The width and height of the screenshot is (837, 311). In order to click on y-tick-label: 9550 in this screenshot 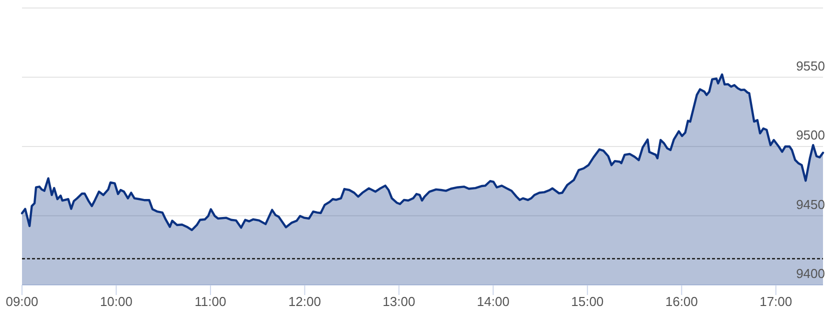, I will do `click(810, 66)`.